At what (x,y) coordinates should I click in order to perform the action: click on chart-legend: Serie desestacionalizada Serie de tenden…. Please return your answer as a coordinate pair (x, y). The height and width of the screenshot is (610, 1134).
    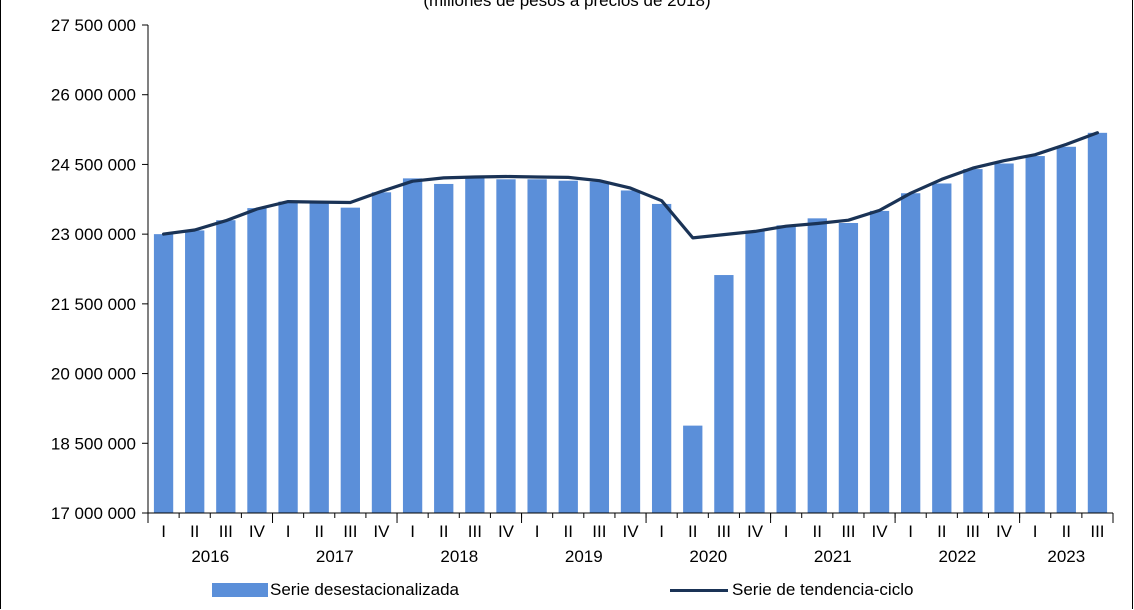
    Looking at the image, I should click on (567, 592).